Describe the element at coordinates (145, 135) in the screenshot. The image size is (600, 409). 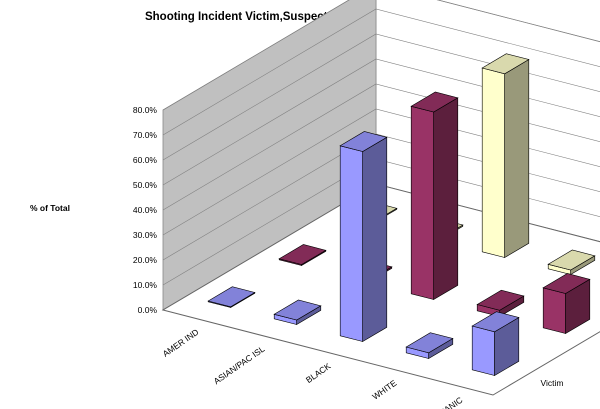
I see `y-tick-label: 70.0%` at that location.